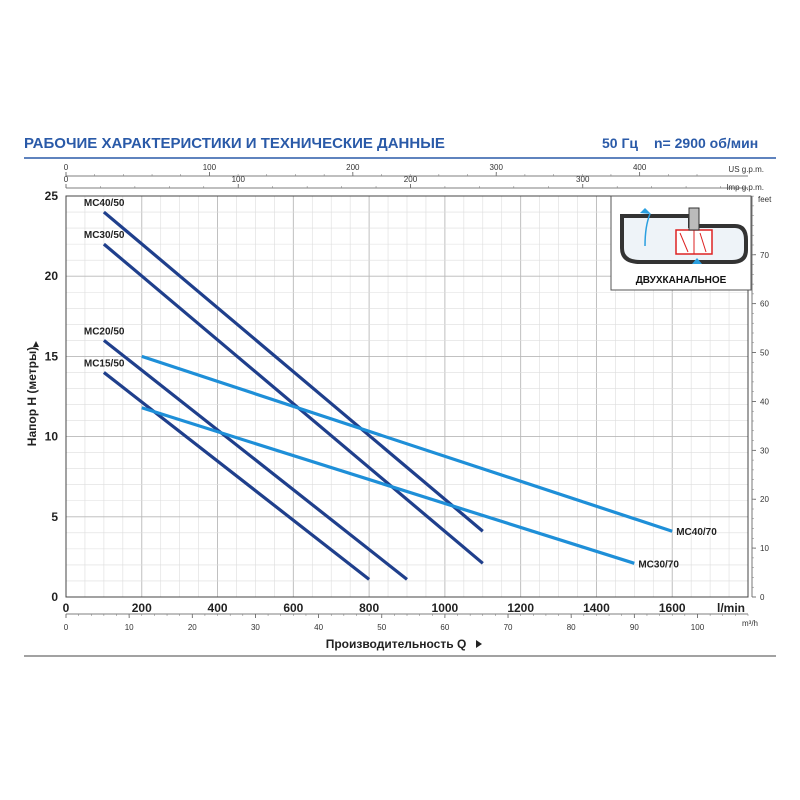 Image resolution: width=800 pixels, height=800 pixels. What do you see at coordinates (479, 644) in the screenshot?
I see `x-axis-arrow-icon` at bounding box center [479, 644].